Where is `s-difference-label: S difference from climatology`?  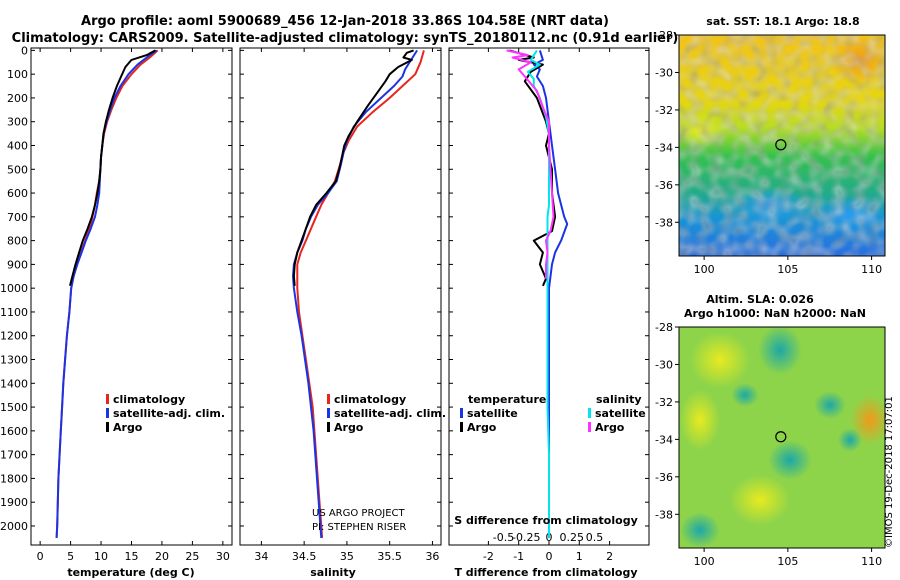 s-difference-label: S difference from climatology is located at coordinates (546, 520).